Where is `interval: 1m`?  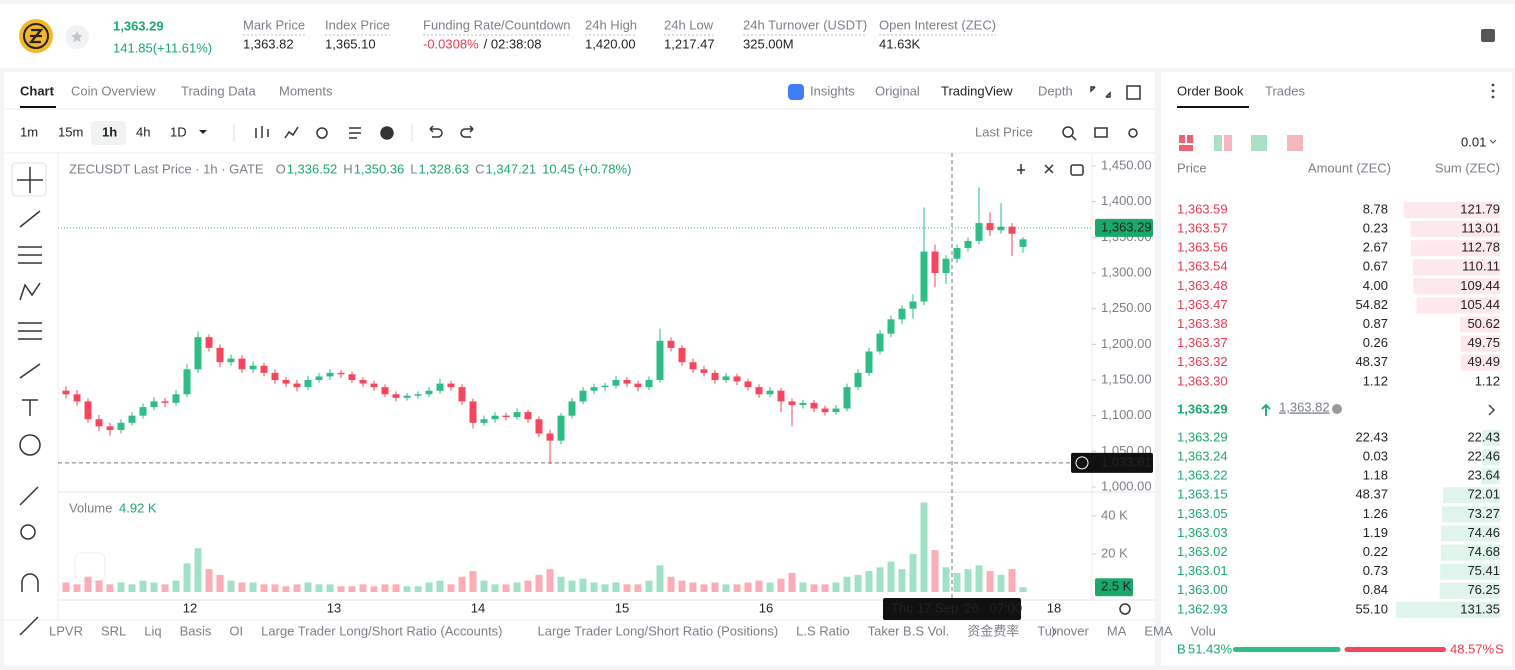 interval: 1m is located at coordinates (29, 131).